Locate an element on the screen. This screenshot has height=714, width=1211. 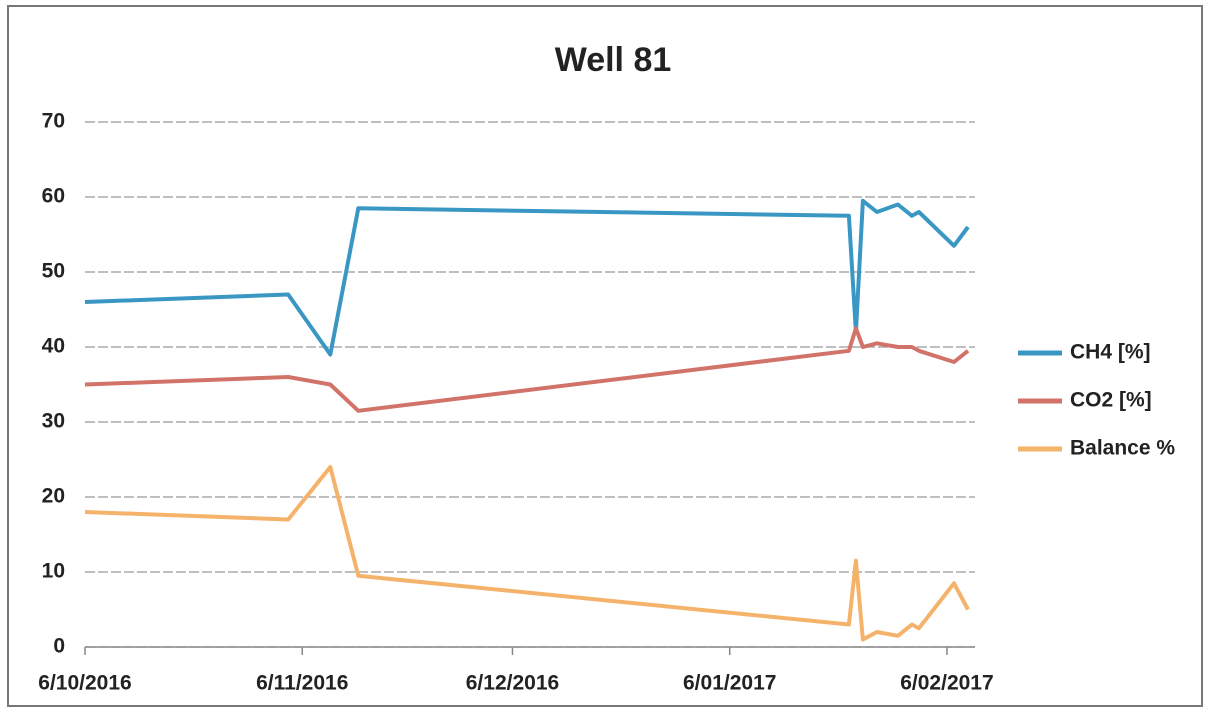
legend-label: CH4 [%] is located at coordinates (1110, 352).